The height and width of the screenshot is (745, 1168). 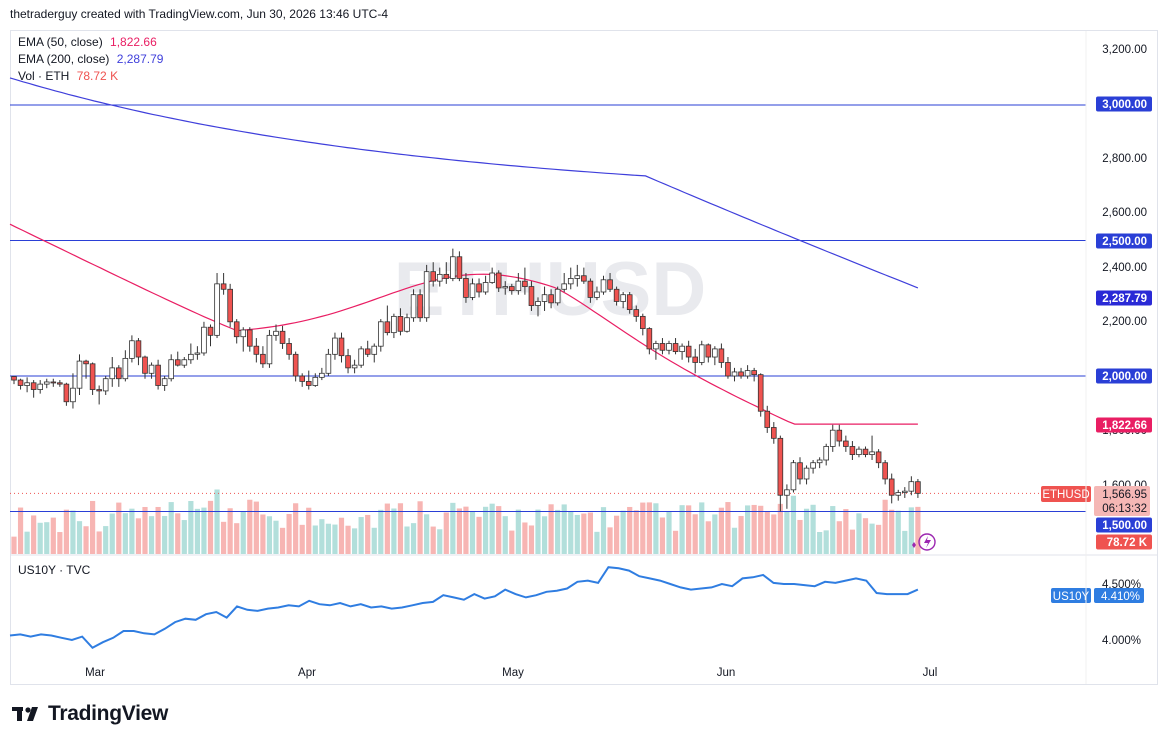 I want to click on tradingview-logo: TradingView, so click(x=90, y=714).